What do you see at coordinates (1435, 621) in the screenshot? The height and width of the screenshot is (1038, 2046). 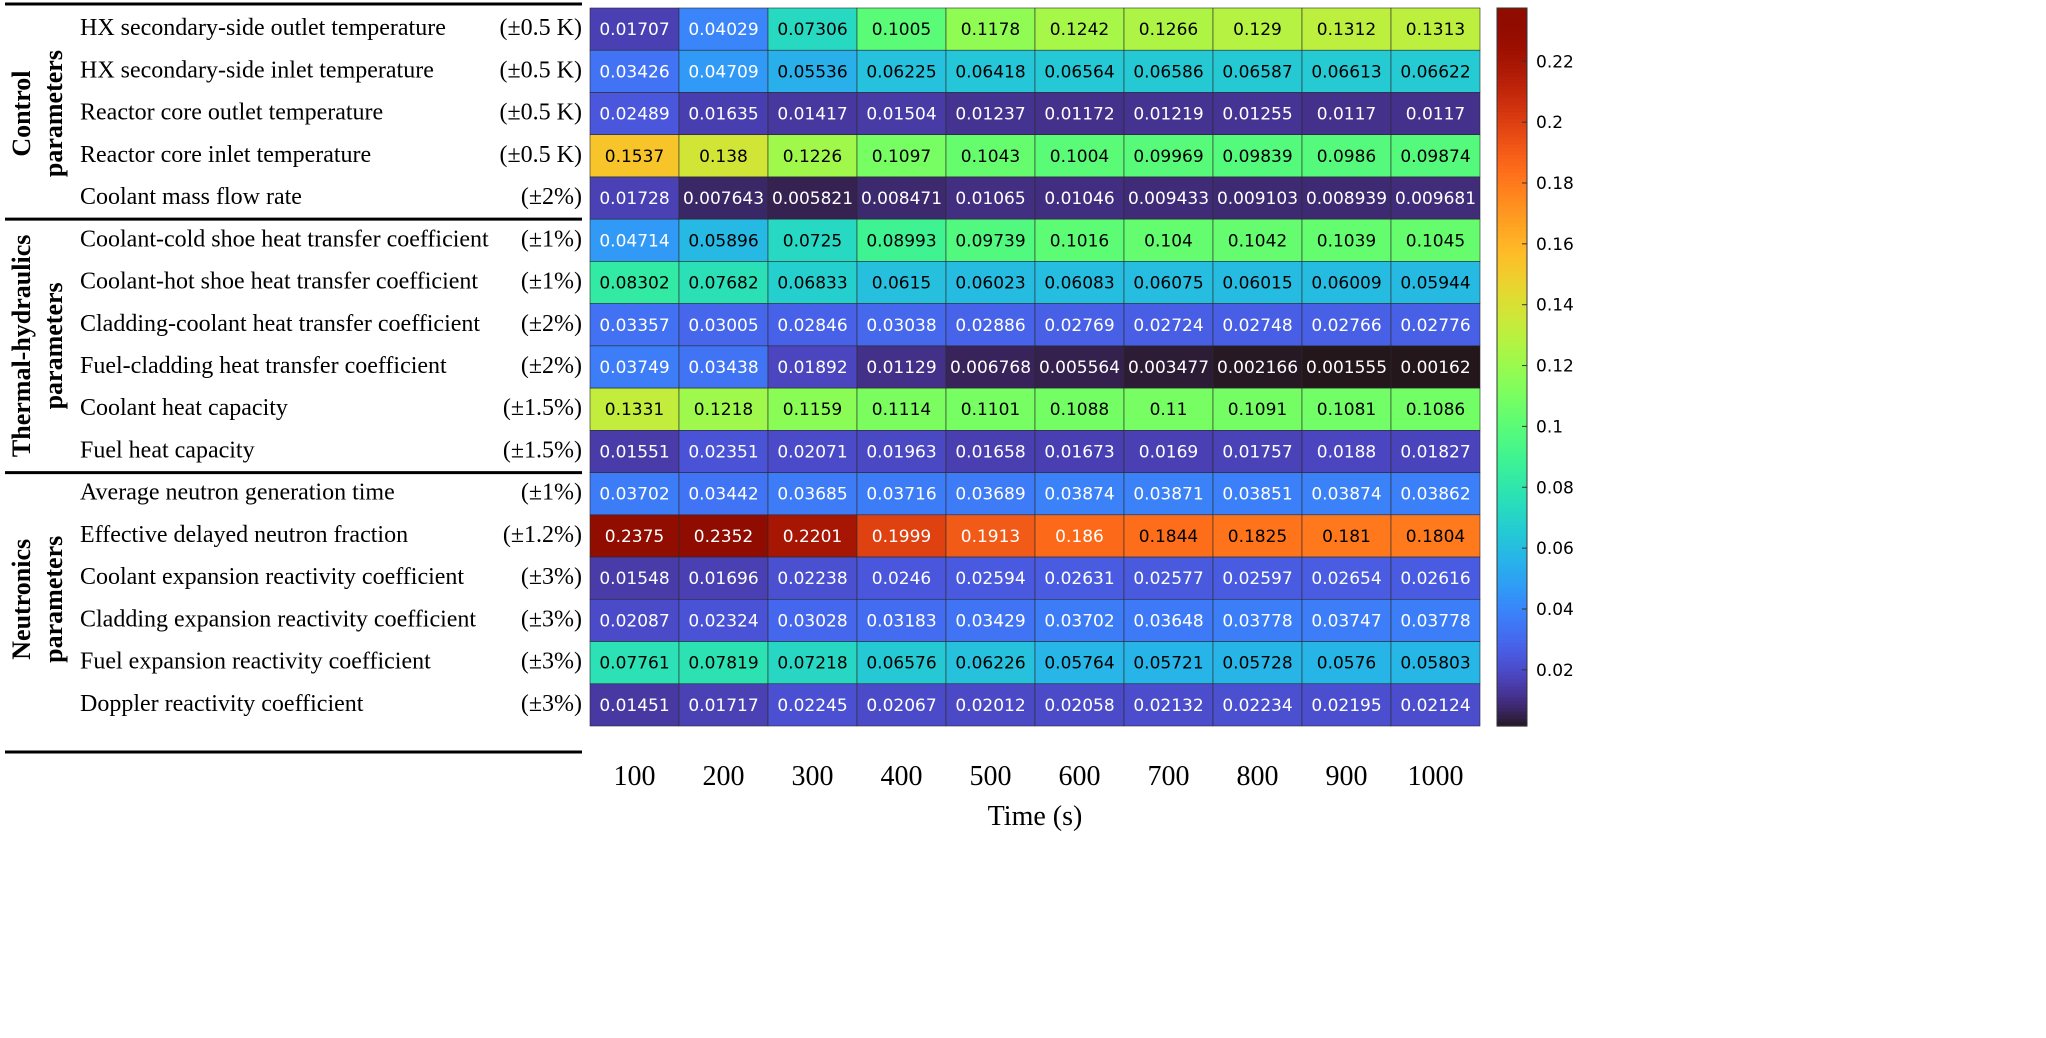 I see `cell-value-label: 0.03778` at bounding box center [1435, 621].